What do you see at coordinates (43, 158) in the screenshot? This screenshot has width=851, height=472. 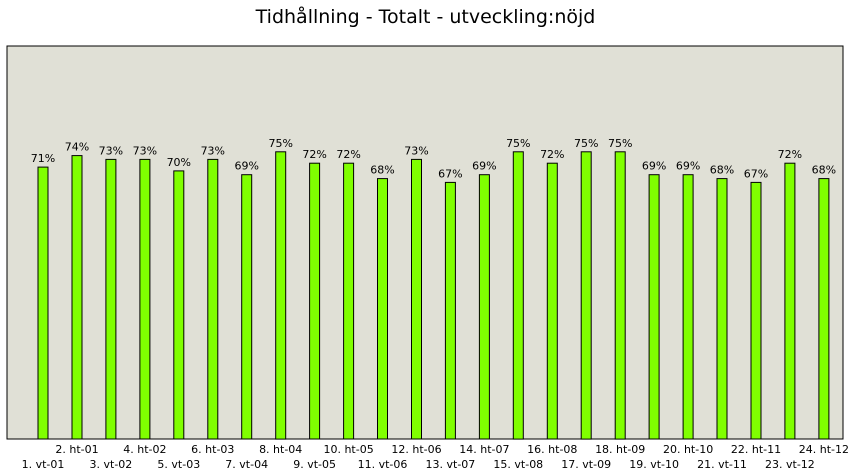 I see `data-label-1: 71%` at bounding box center [43, 158].